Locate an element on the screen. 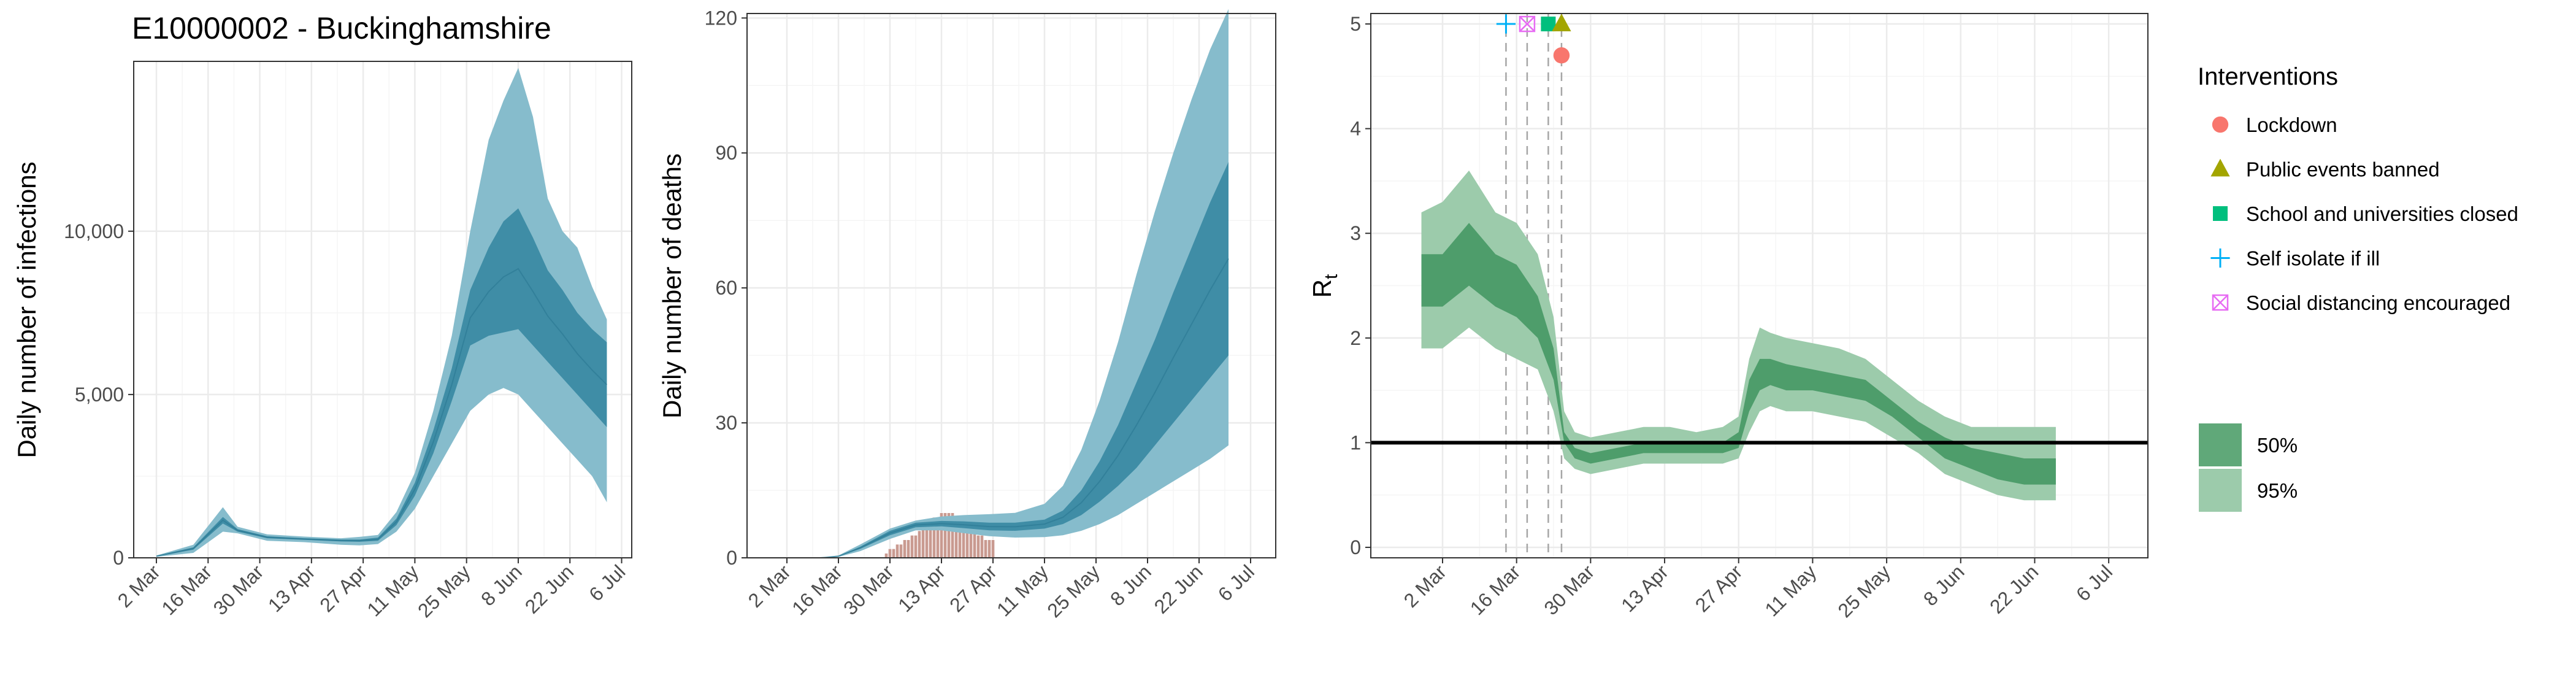 The width and height of the screenshot is (2576, 683). legend-key-square is located at coordinates (2220, 213).